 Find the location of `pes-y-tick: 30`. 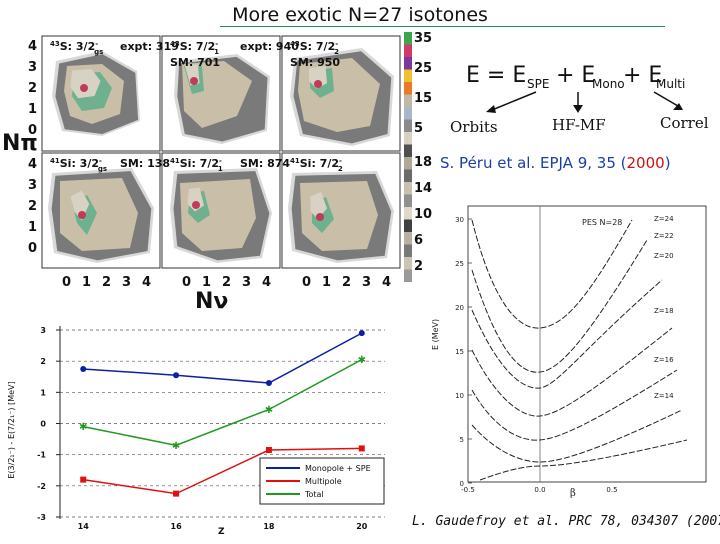

pes-y-tick: 30 is located at coordinates (459, 220).